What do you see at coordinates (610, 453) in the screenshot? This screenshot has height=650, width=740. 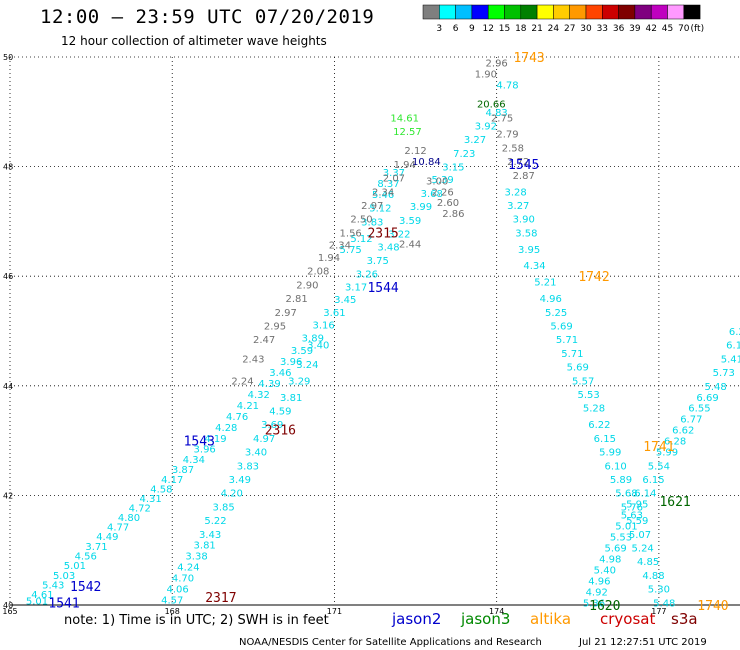 I see `data-point-label: 5.99` at bounding box center [610, 453].